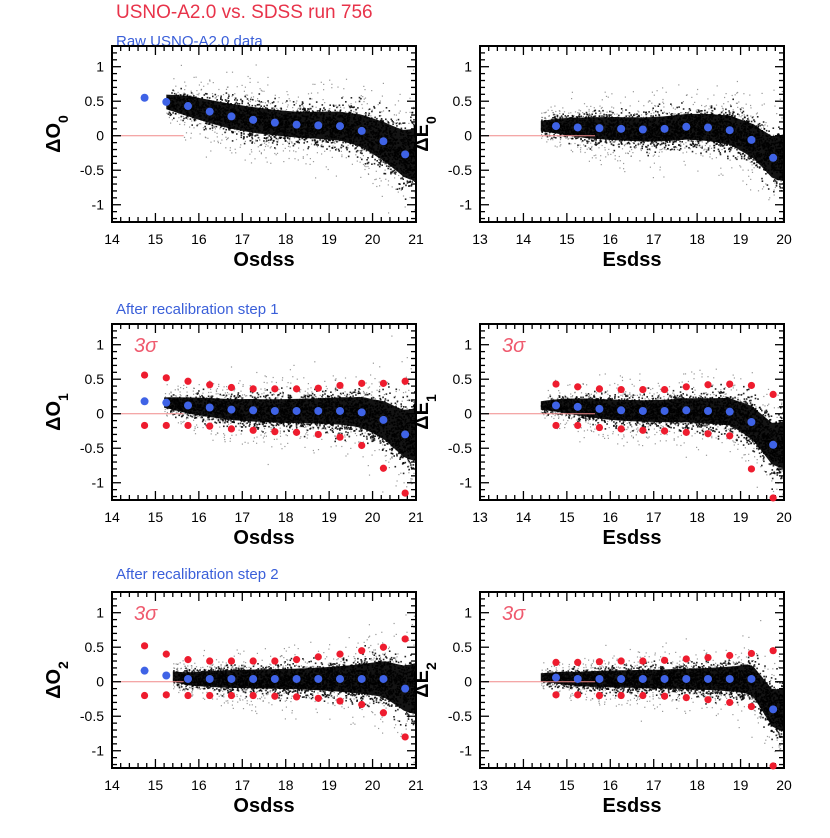 This screenshot has height=838, width=830. I want to click on mean-point, so click(166, 101).